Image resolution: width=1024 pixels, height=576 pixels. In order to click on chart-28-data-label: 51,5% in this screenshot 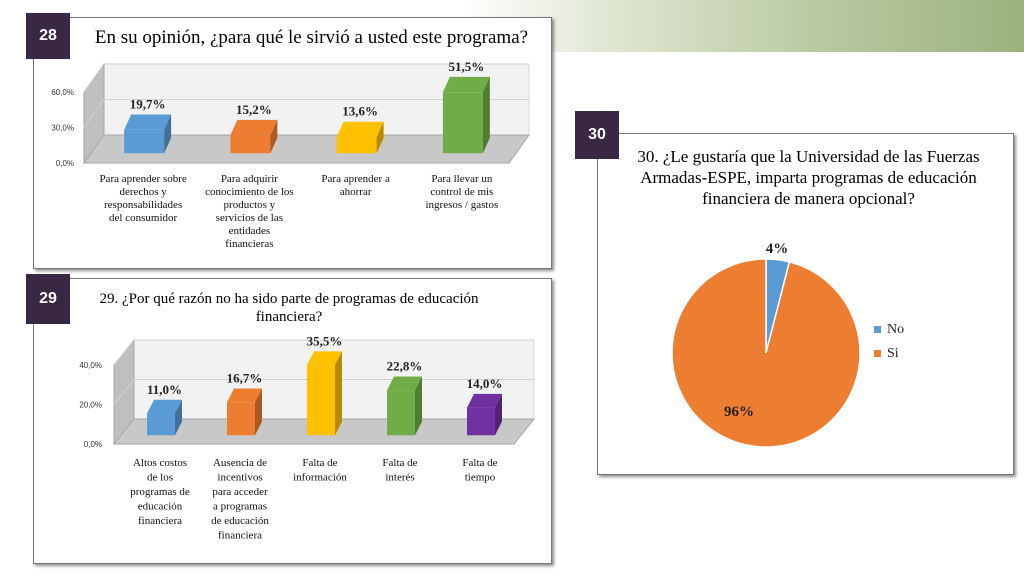, I will do `click(467, 66)`.